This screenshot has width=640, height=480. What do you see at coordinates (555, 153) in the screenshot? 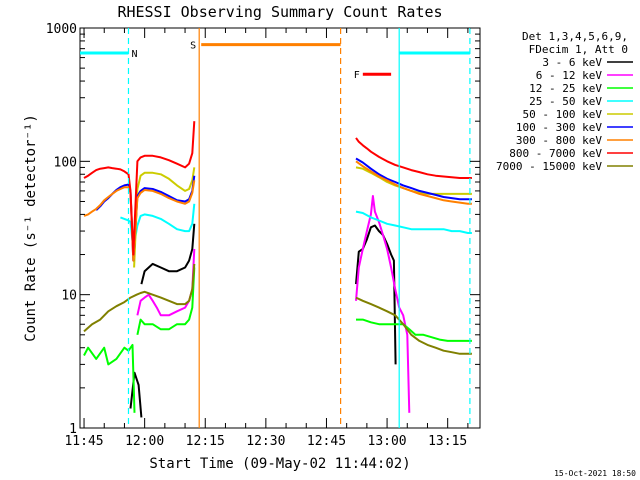
I see `legend-label-7: 800 - 7000 keV` at bounding box center [555, 153].